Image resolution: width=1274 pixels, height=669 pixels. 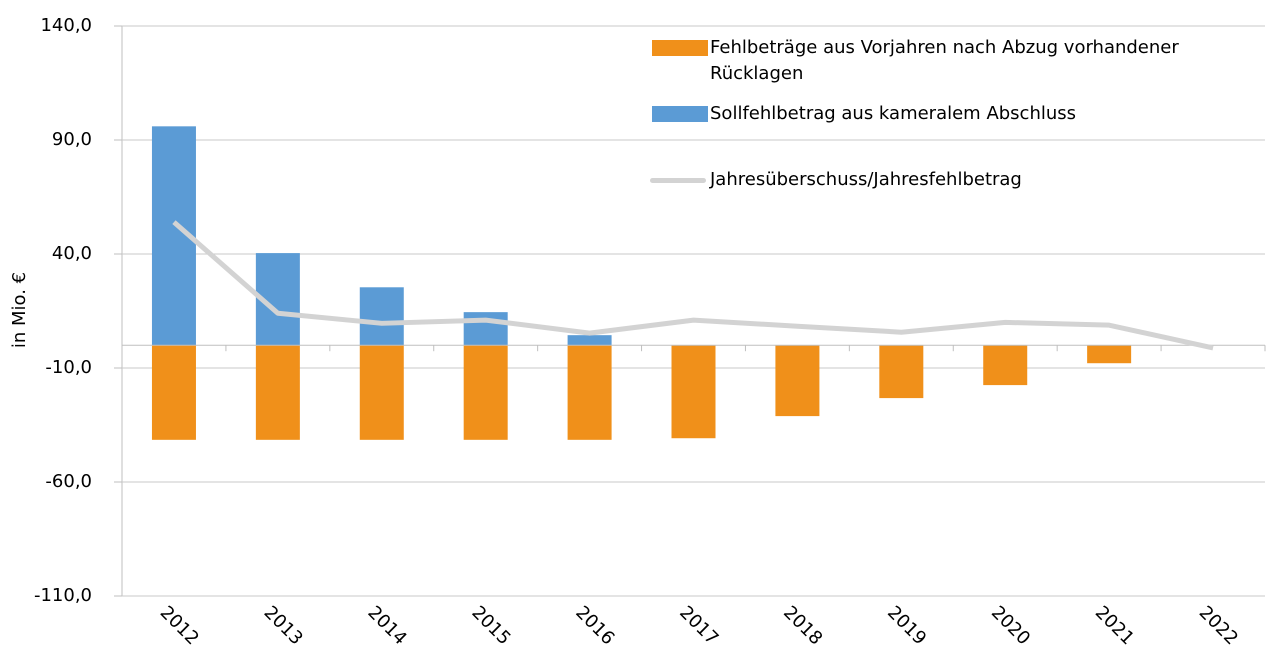 What do you see at coordinates (68, 481) in the screenshot?
I see `y-tick-label: -60,0` at bounding box center [68, 481].